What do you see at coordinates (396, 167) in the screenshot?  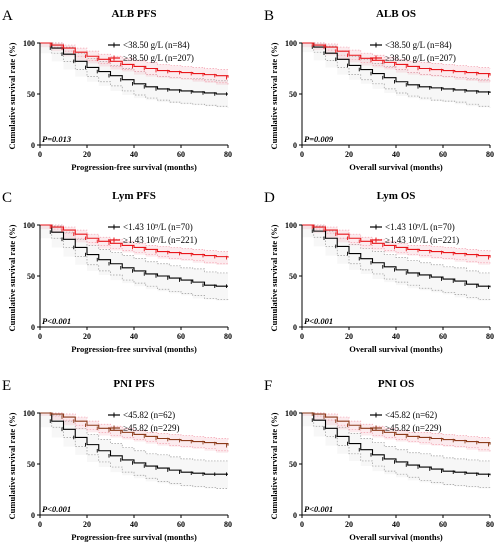 I see `x-axis-label: Overall survival (months)` at bounding box center [396, 167].